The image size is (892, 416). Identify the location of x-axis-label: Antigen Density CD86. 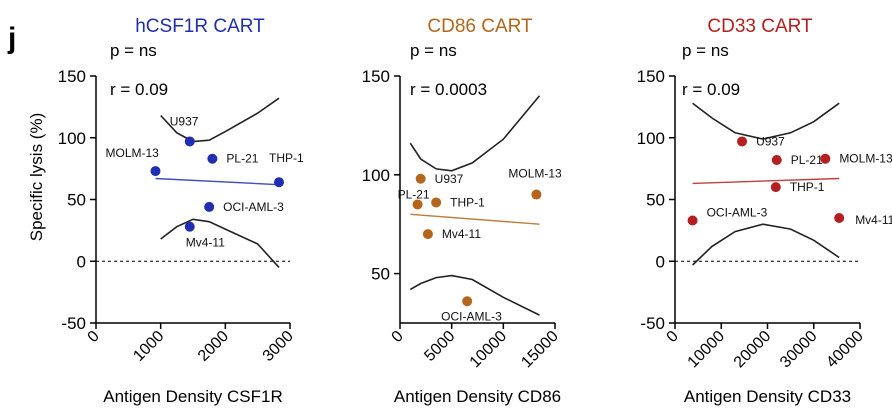
(477, 396).